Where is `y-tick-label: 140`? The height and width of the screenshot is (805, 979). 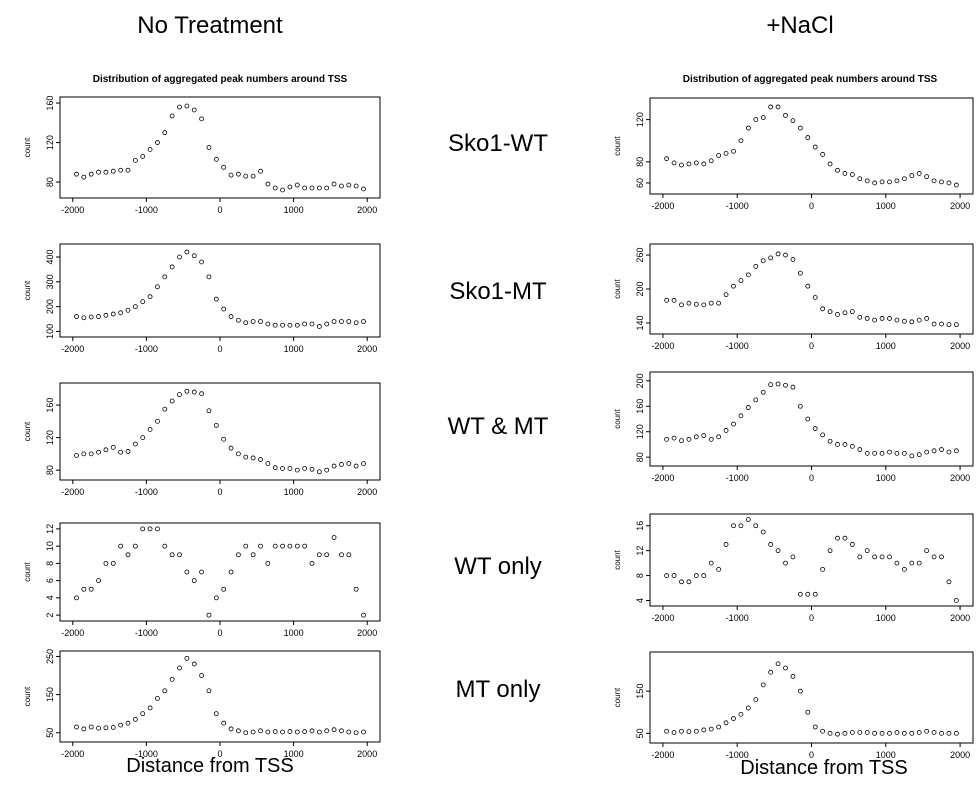
y-tick-label: 140 is located at coordinates (640, 322).